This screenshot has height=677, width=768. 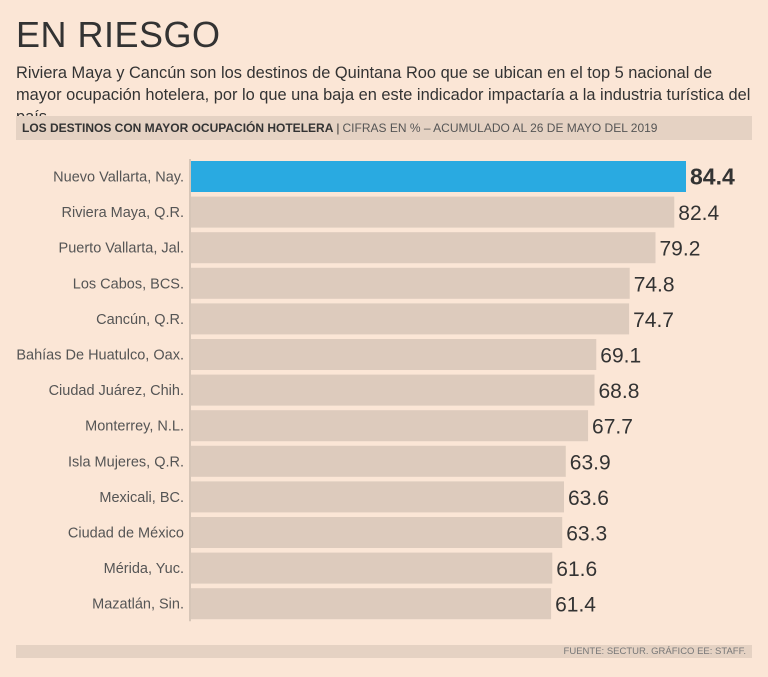 I want to click on category-label: Puerto Vallarta, Jal., so click(x=121, y=249).